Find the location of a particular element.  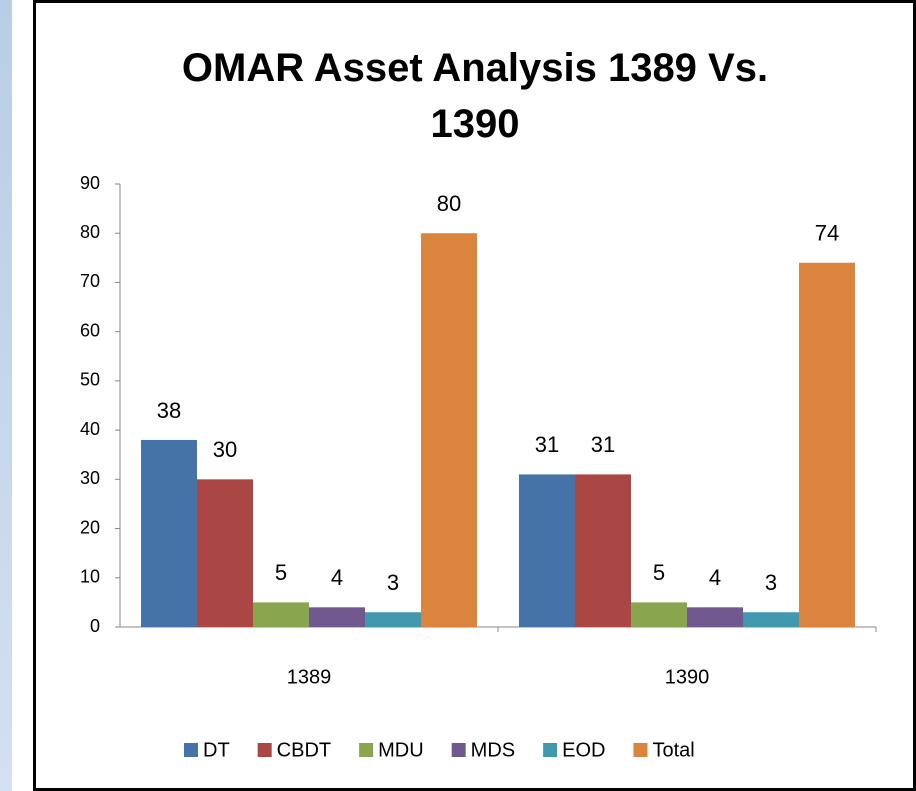

data-label: 30 is located at coordinates (225, 449).